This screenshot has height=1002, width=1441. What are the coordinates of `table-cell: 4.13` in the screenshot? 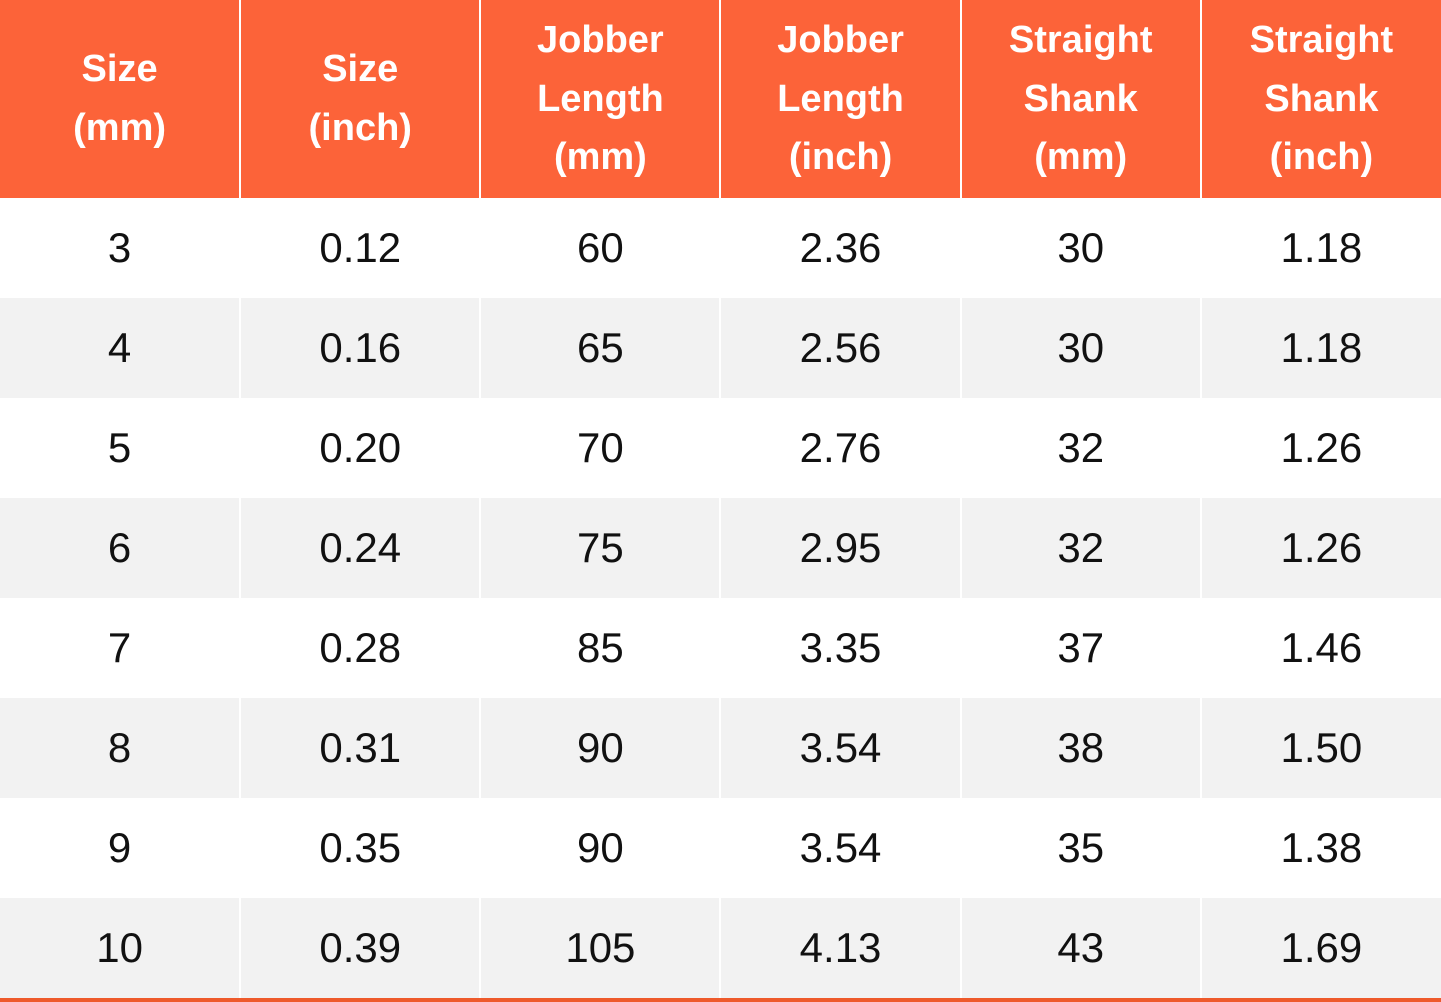 It's located at (840, 949).